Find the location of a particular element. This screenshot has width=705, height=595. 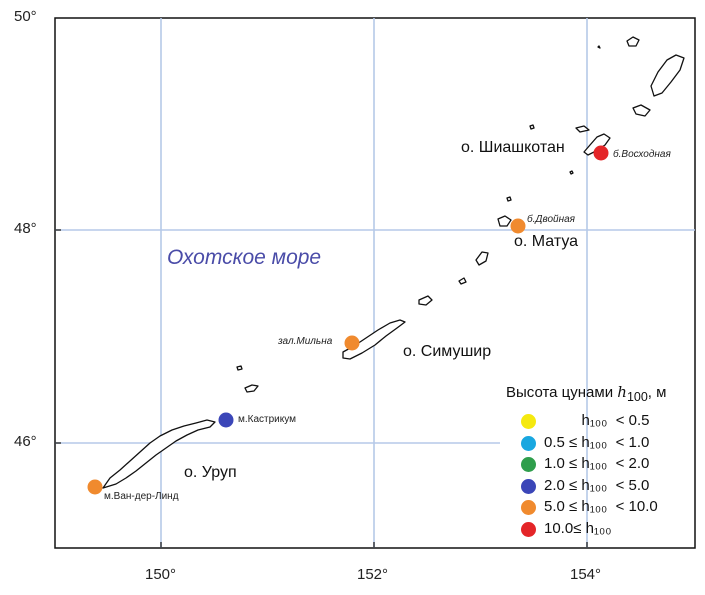

legend-item: 10.0≤ h₁₀₀ is located at coordinates (600, 530).